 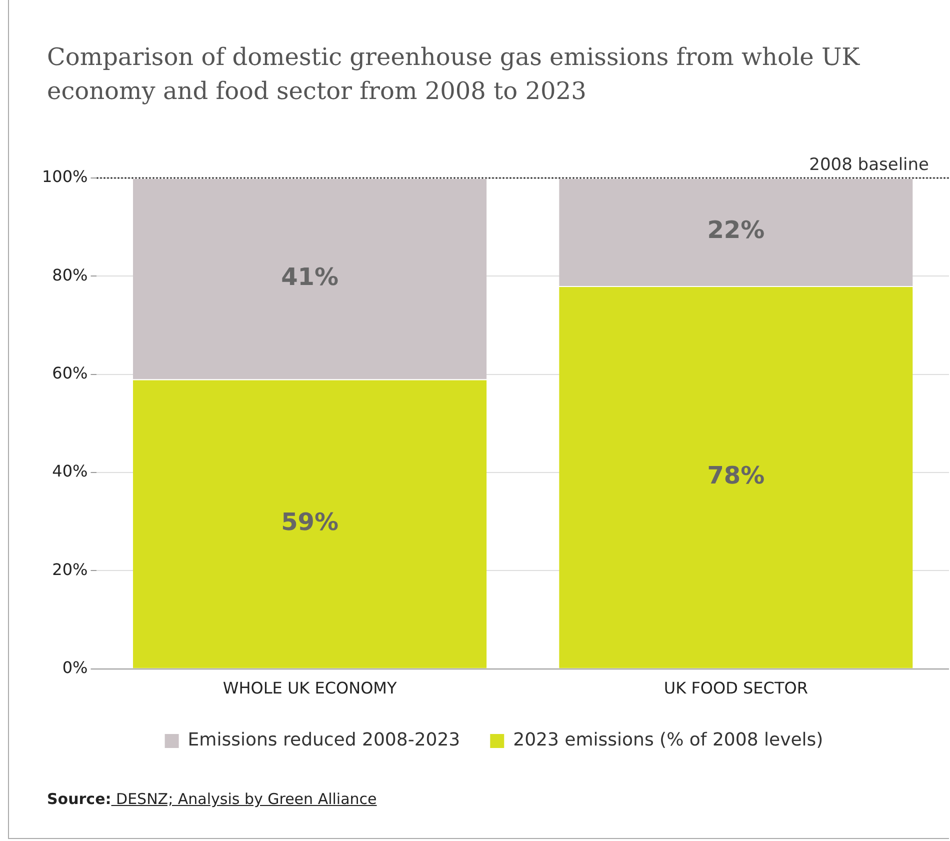 What do you see at coordinates (212, 799) in the screenshot?
I see `source-note: Source: DESNZ; Analysis by Green Alliance` at bounding box center [212, 799].